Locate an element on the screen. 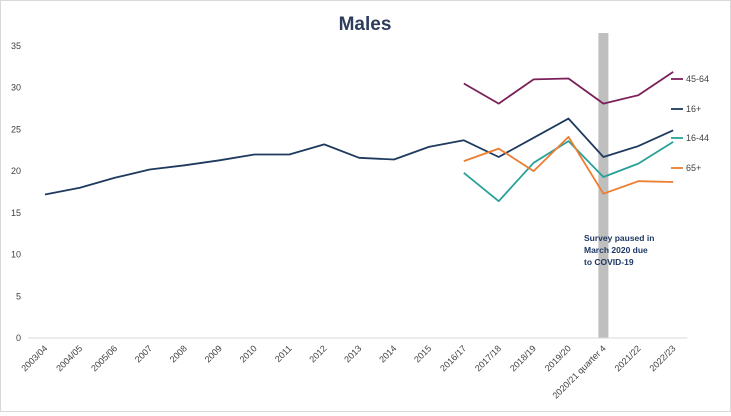 This screenshot has height=416, width=731. series-line-65+ is located at coordinates (568, 165).